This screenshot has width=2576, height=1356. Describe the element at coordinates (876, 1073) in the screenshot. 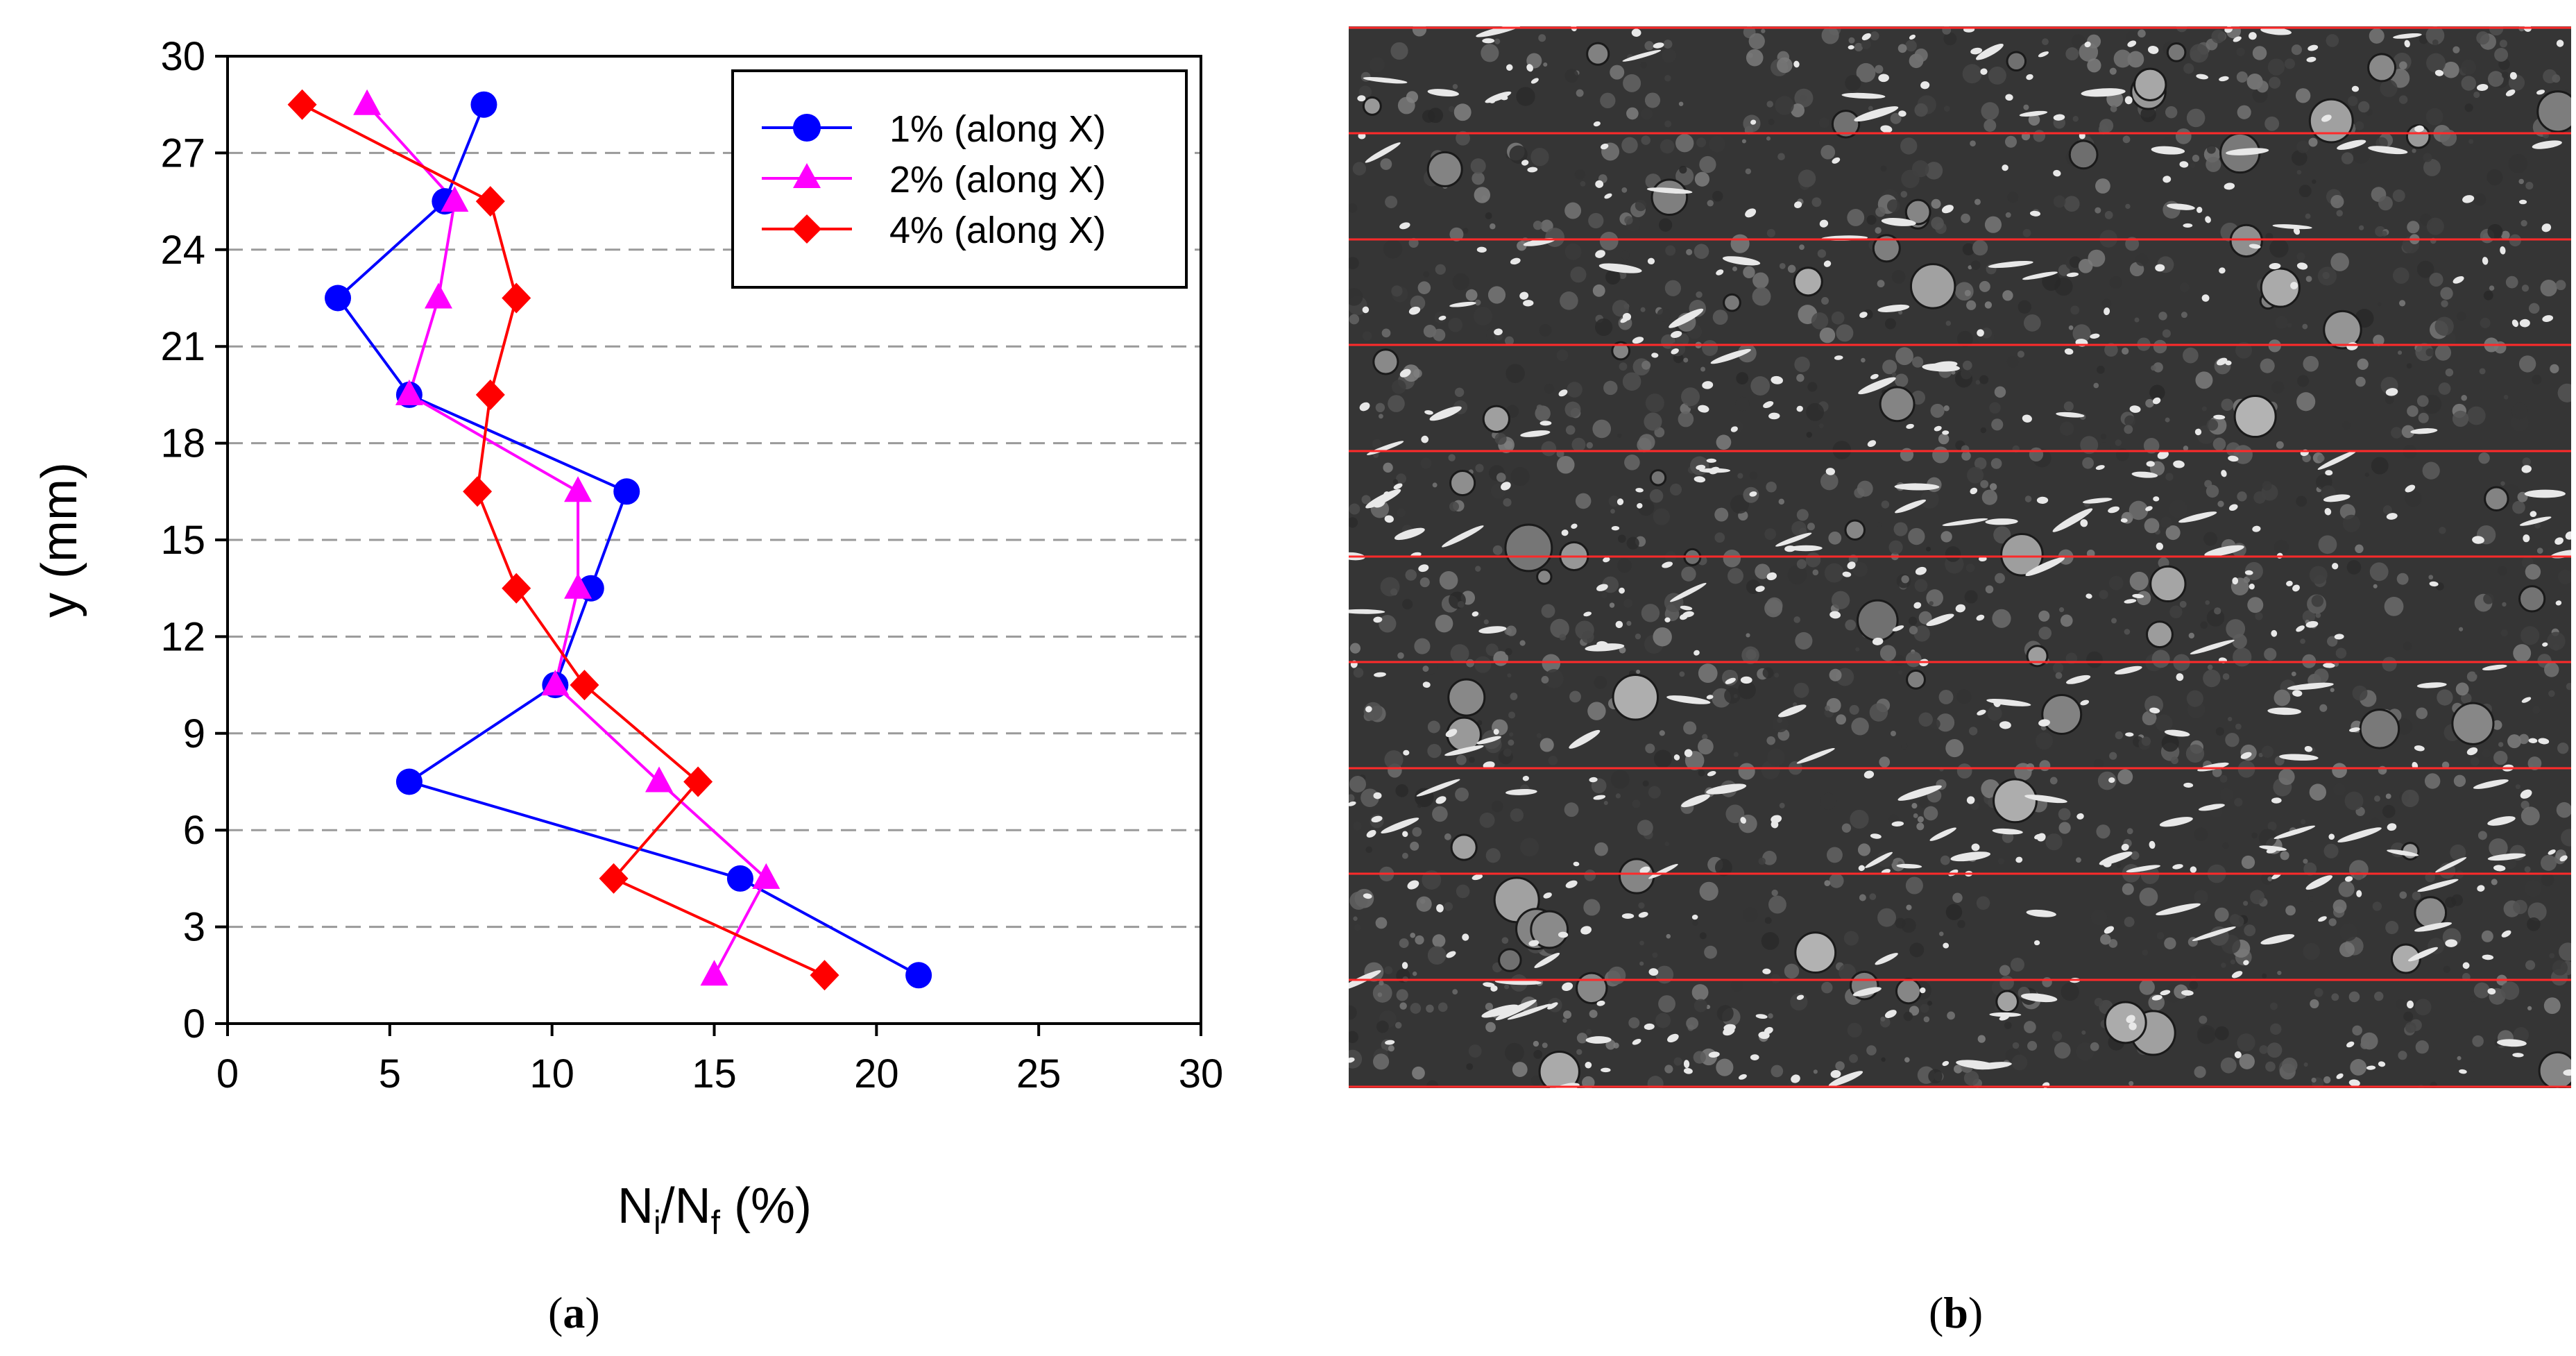

I see `x-tick-label: 20` at that location.